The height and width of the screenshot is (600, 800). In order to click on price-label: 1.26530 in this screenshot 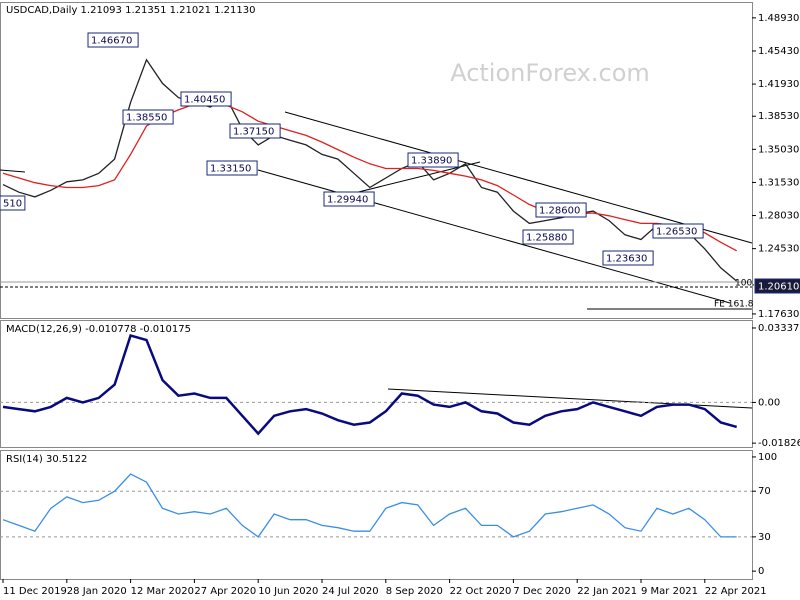, I will do `click(676, 232)`.